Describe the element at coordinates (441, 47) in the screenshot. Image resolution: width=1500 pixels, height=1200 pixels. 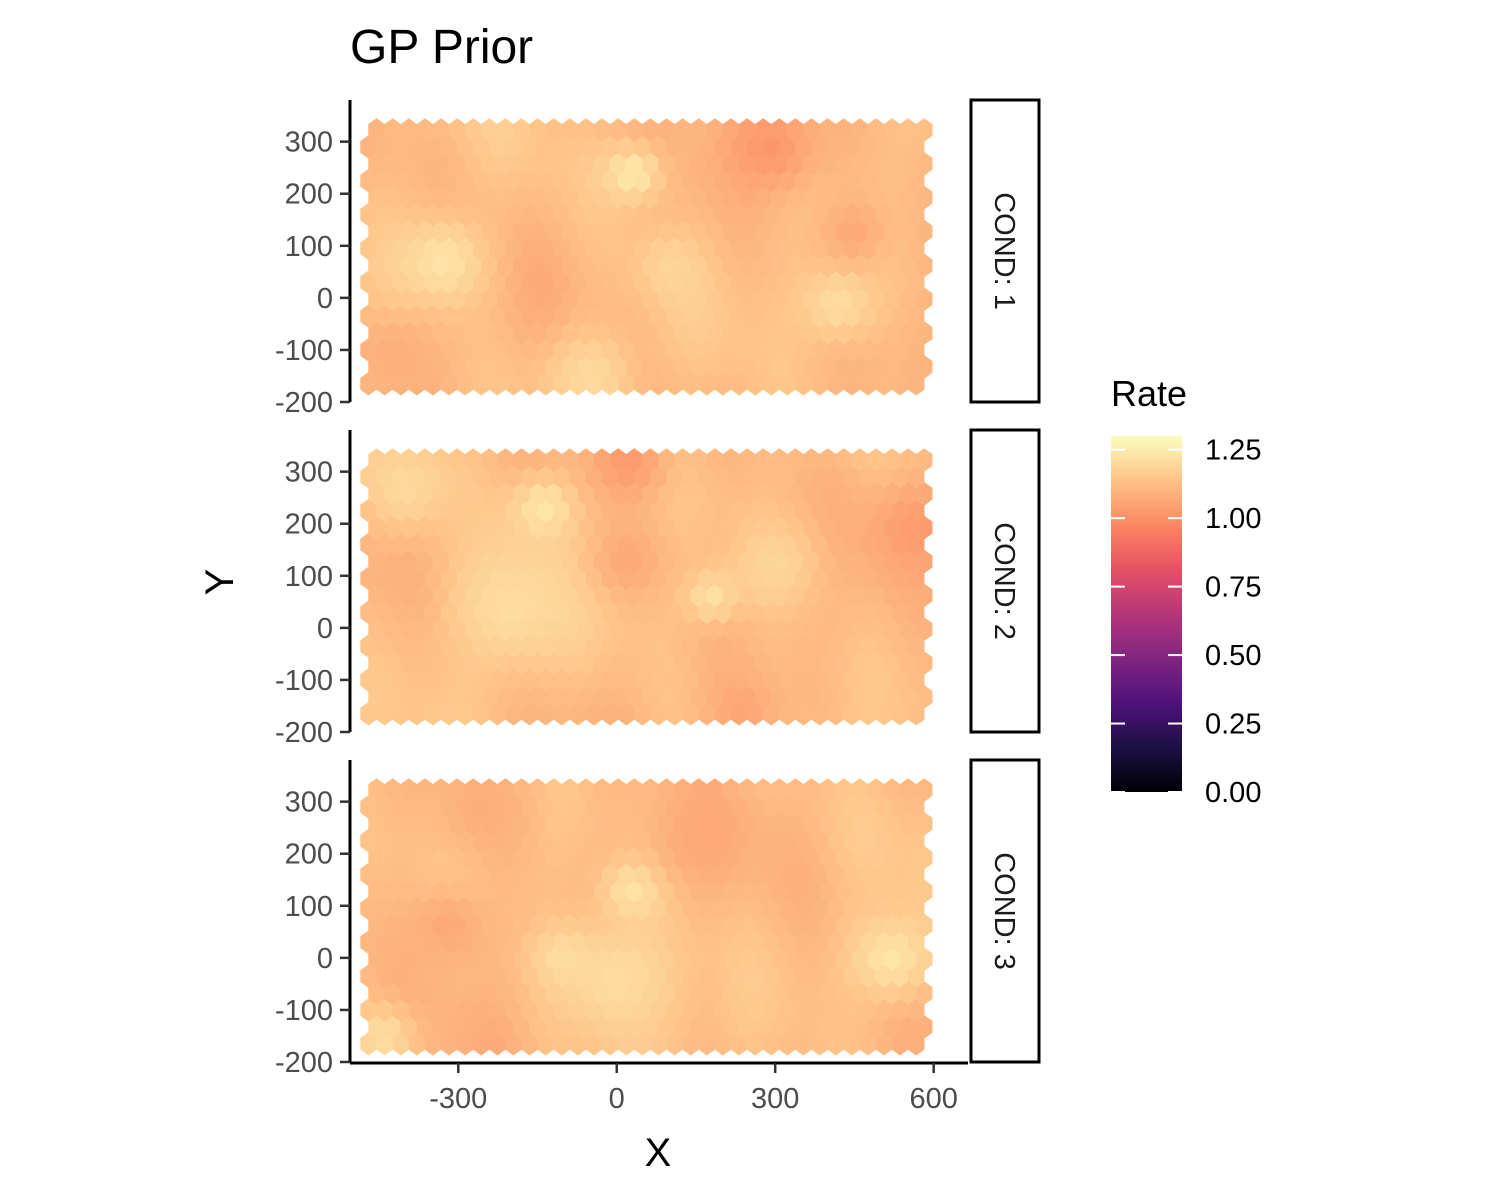
I see `chart-title: GP Prior` at that location.